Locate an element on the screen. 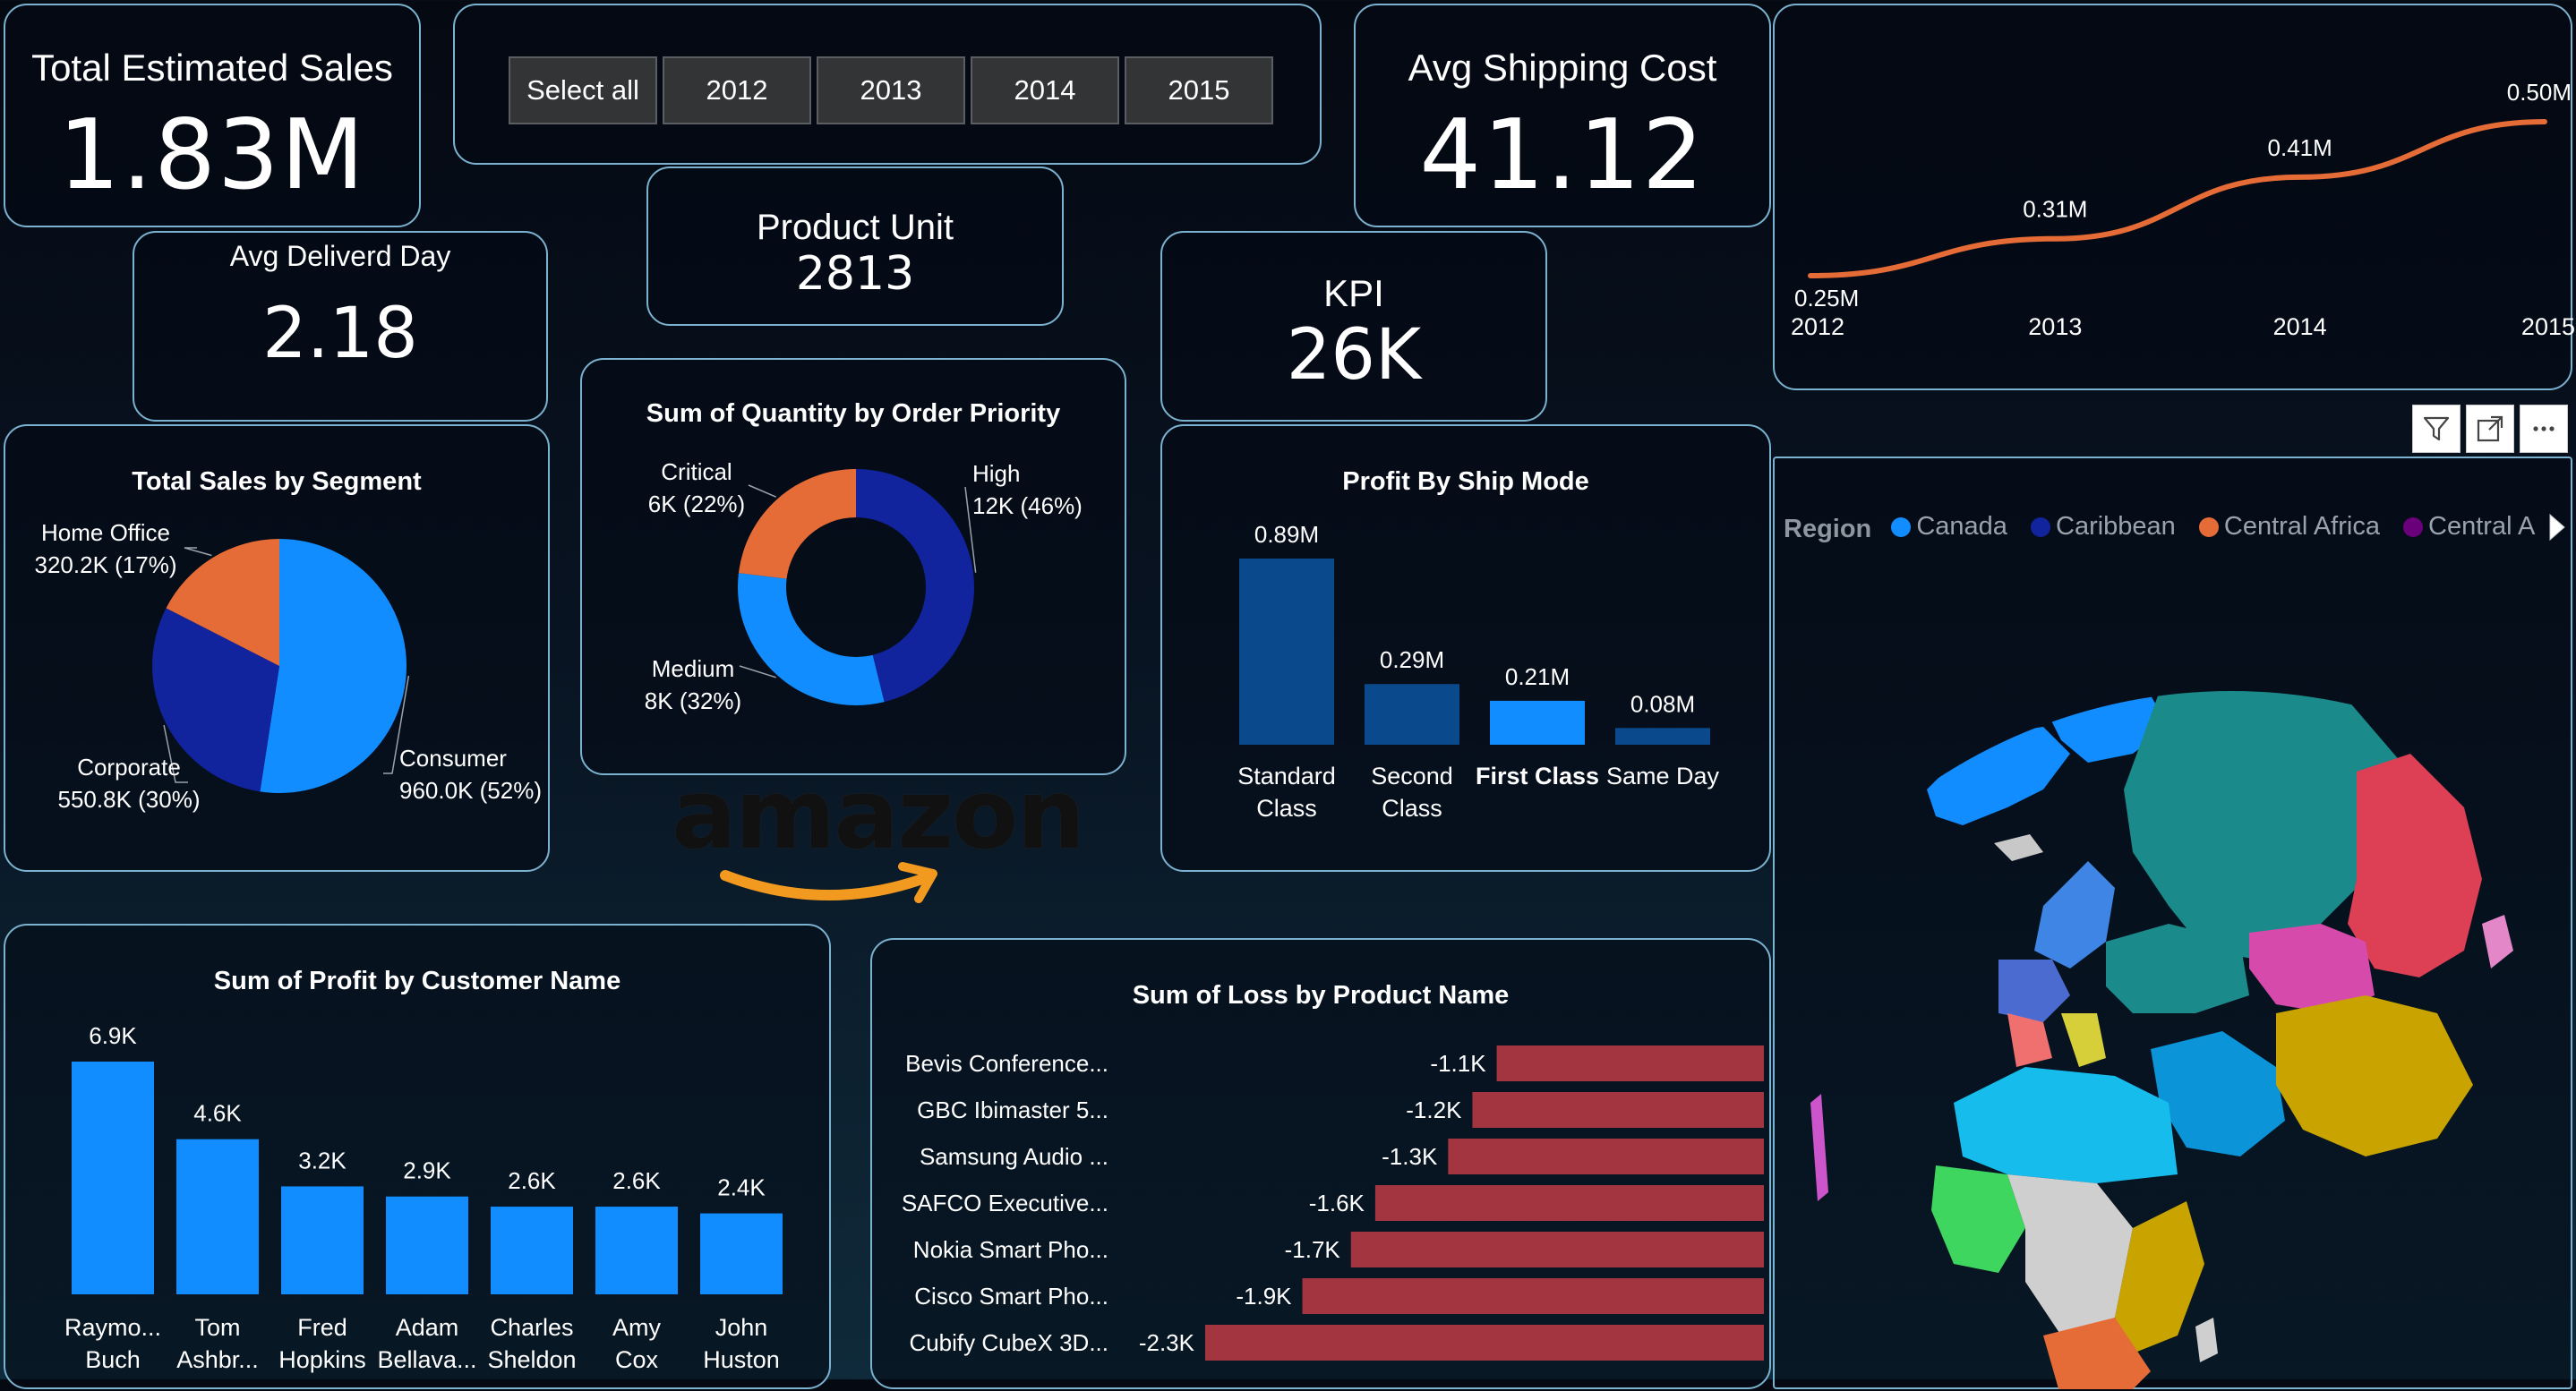 This screenshot has height=1391, width=2576. pie-slice-high is located at coordinates (915, 586).